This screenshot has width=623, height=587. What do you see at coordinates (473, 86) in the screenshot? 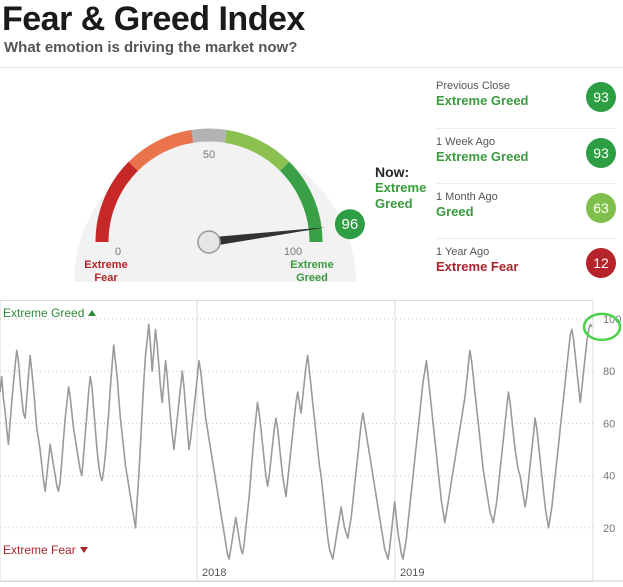
I see `history-label: Previous Close` at bounding box center [473, 86].